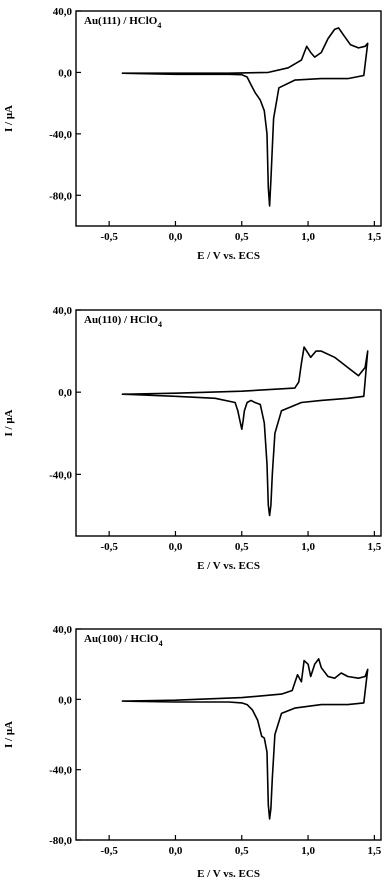  I want to click on panel-label: Au(100) / HClO4, so click(123, 640).